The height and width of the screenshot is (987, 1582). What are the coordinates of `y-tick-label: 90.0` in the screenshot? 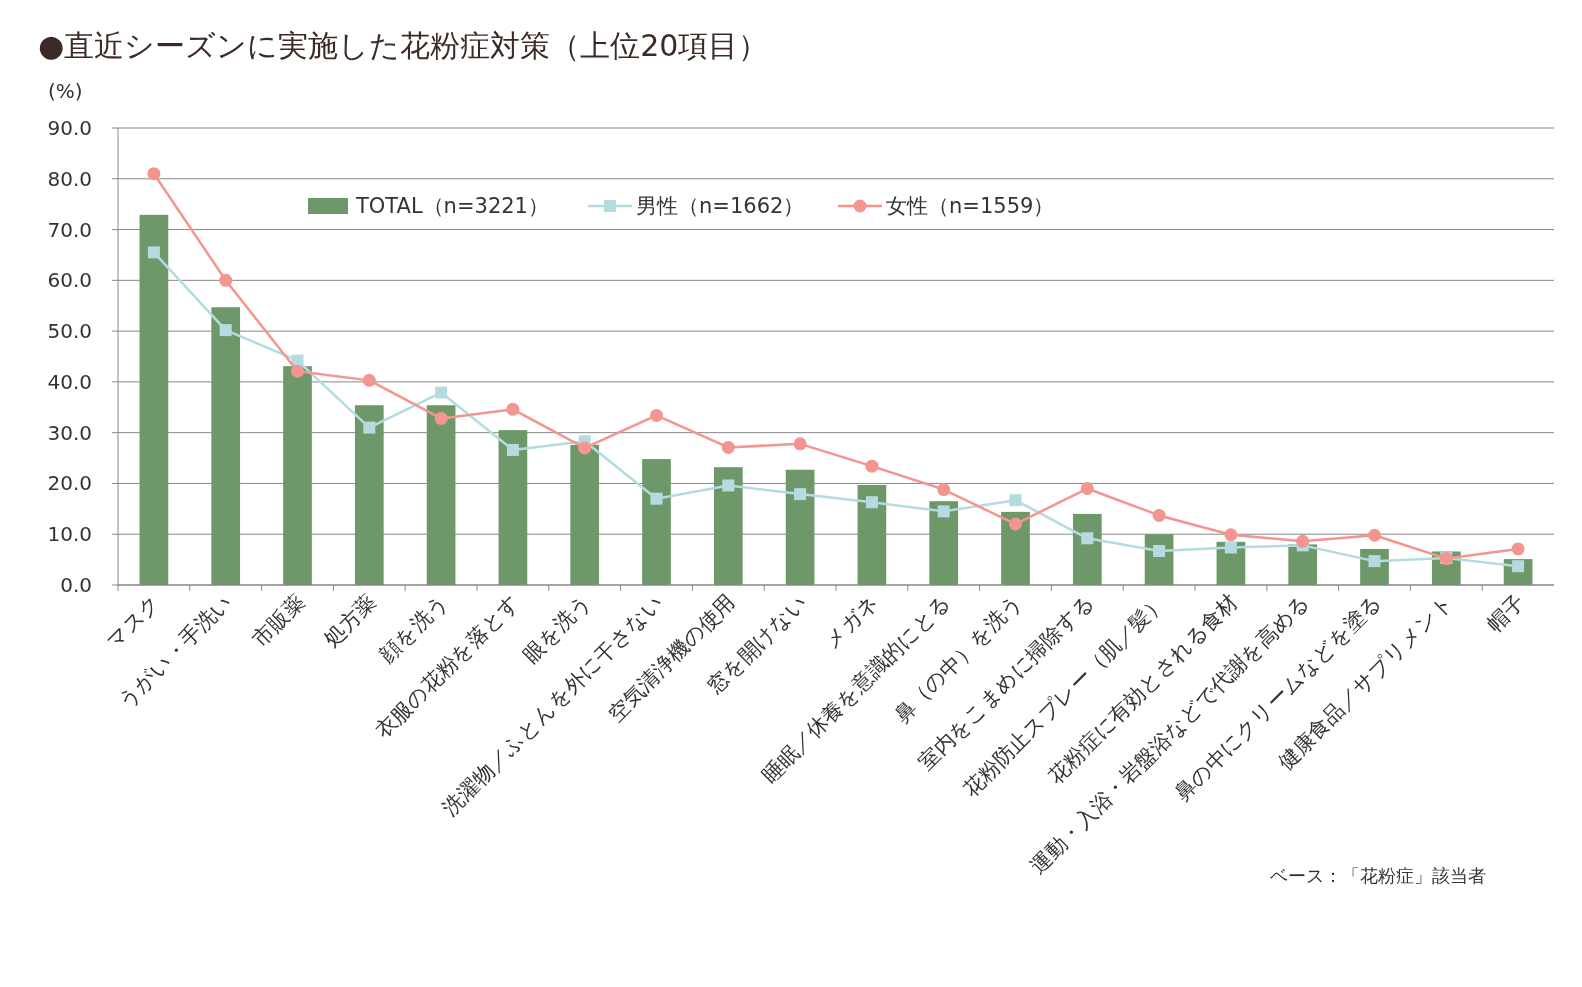 It's located at (69, 128).